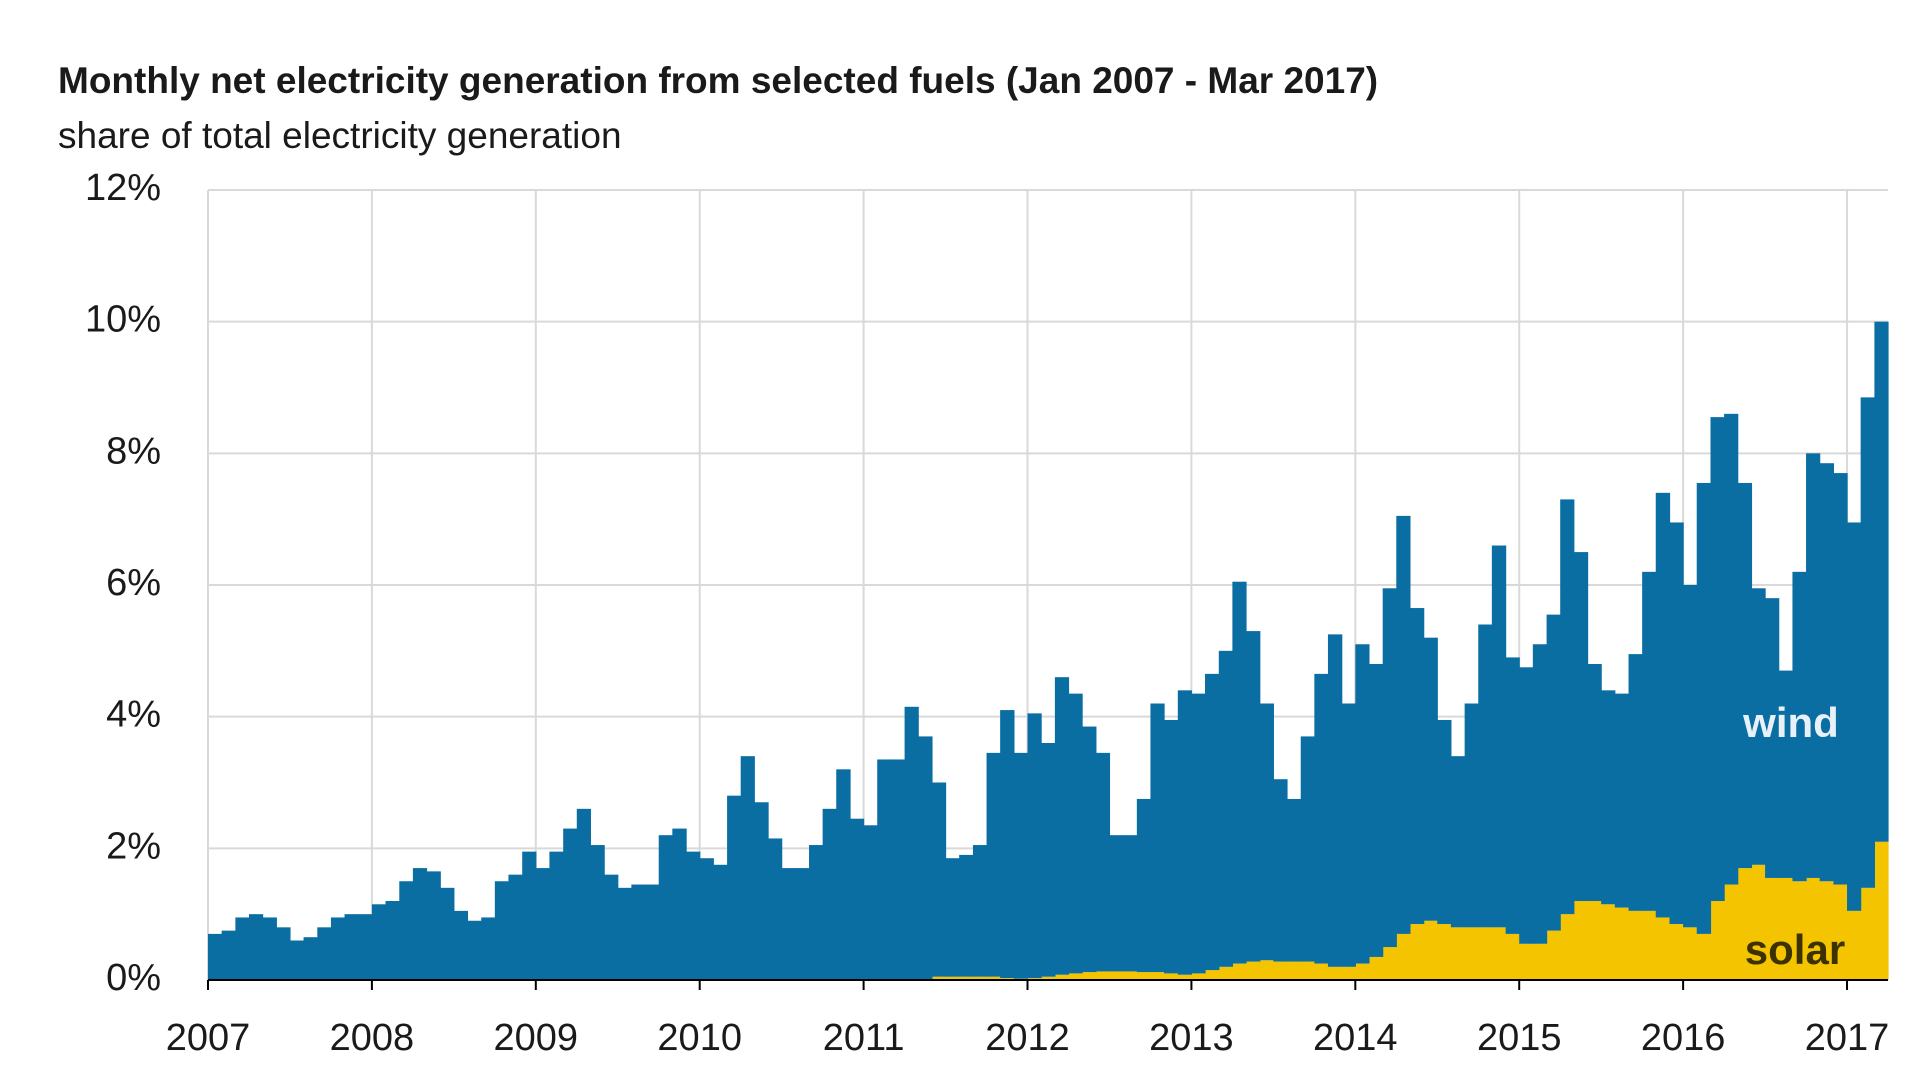 The width and height of the screenshot is (1920, 1080). What do you see at coordinates (1191, 1038) in the screenshot?
I see `x-tick-label: 2013` at bounding box center [1191, 1038].